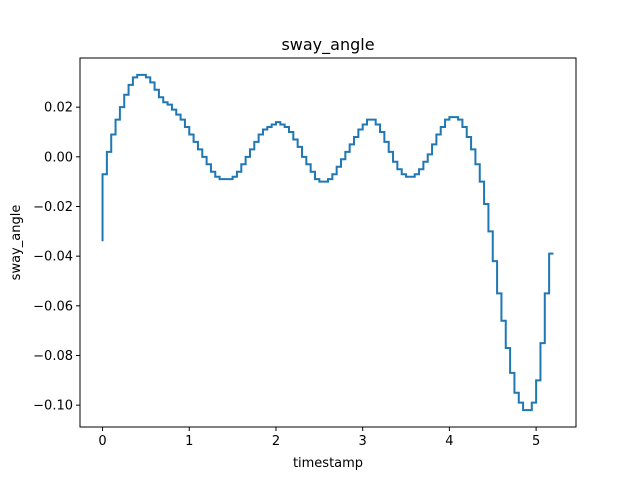 The width and height of the screenshot is (640, 480). I want to click on x-axis: 0 1 2 3 4 5, so click(319, 438).